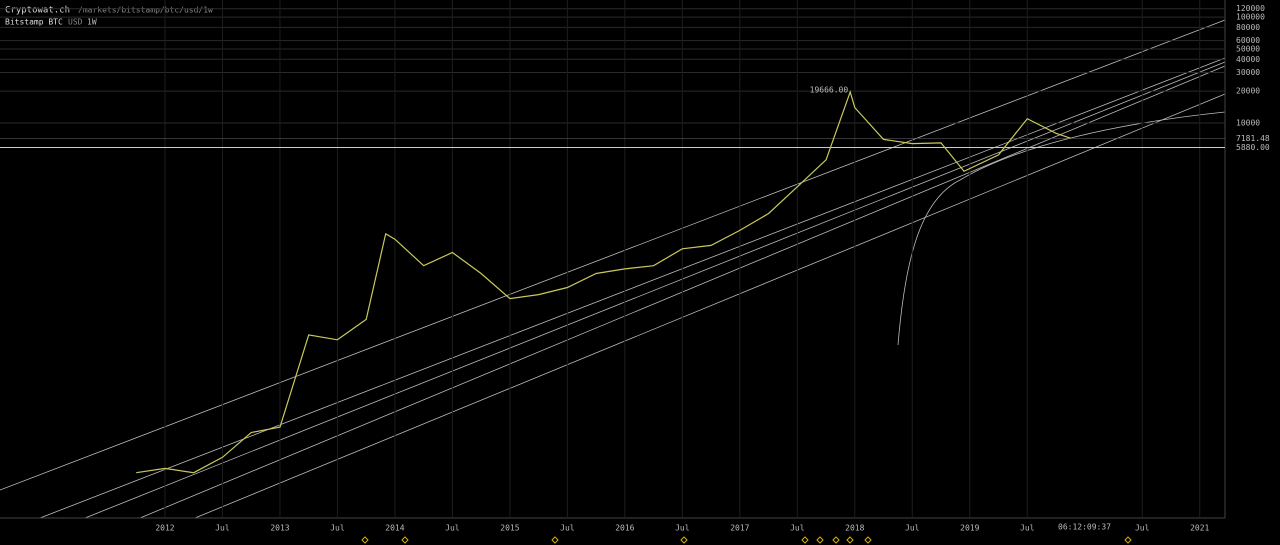 The image size is (1280, 545). What do you see at coordinates (1248, 59) in the screenshot?
I see `y-tick-label: 40000` at bounding box center [1248, 59].